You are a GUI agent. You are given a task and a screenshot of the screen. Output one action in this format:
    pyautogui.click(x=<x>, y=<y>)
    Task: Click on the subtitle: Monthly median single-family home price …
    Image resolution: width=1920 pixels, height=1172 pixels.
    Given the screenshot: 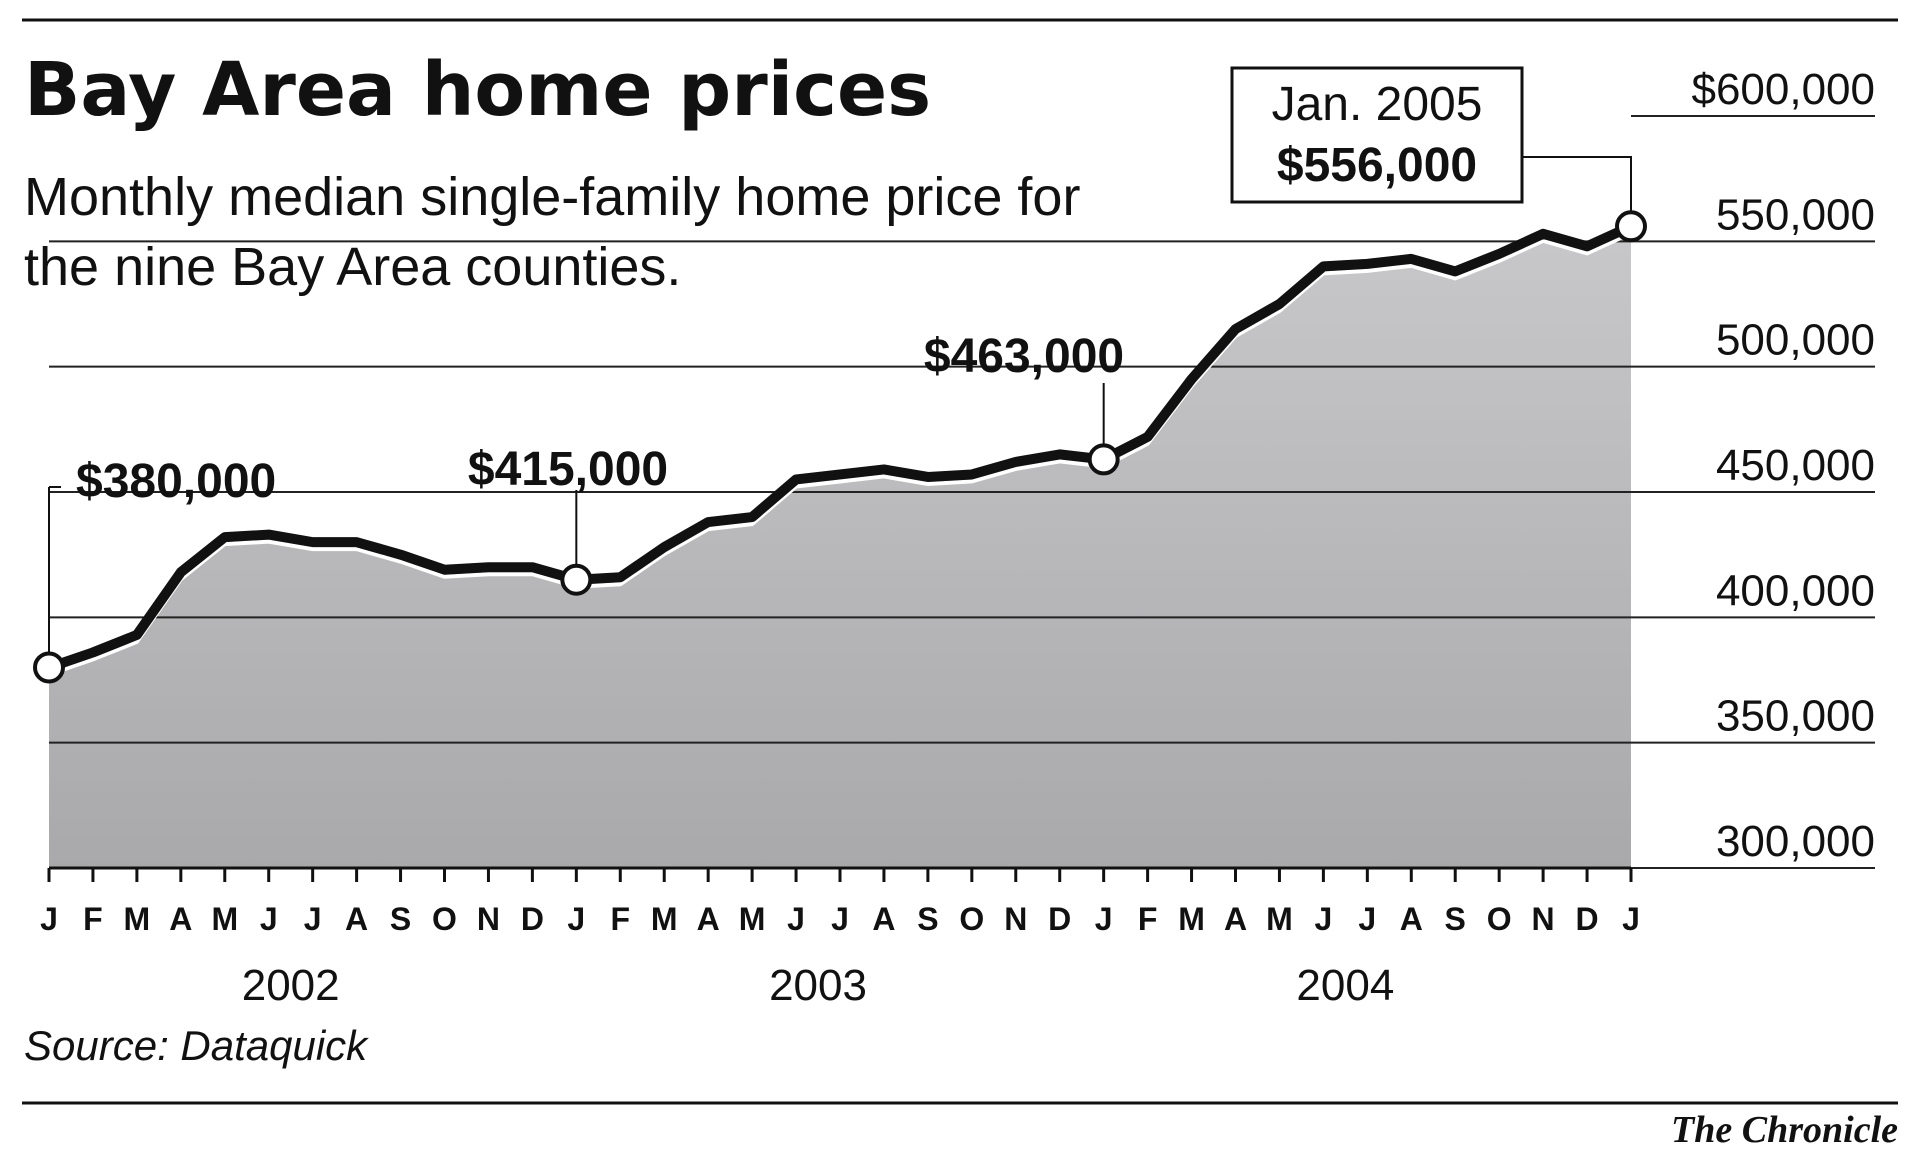 What is the action you would take?
    pyautogui.click(x=552, y=197)
    